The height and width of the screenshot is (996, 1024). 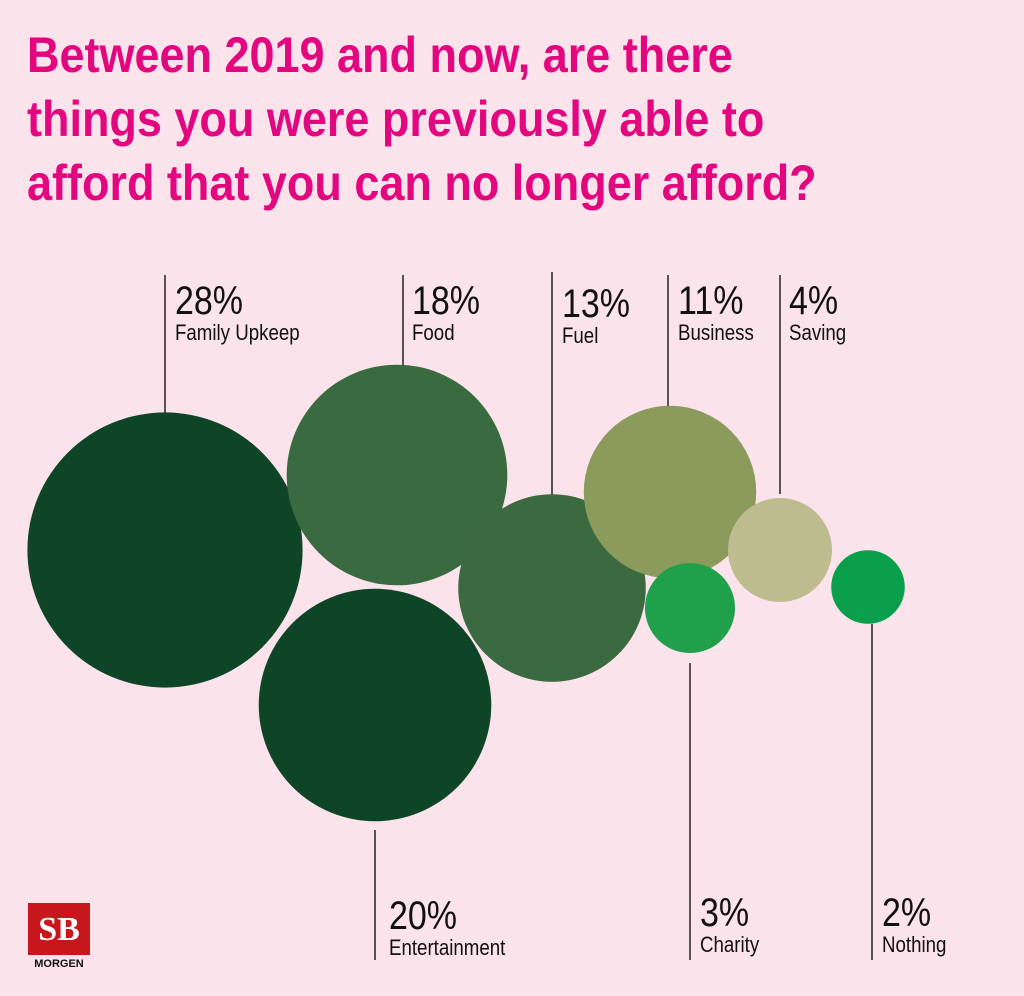 I want to click on category-label: Entertainment, so click(x=447, y=949).